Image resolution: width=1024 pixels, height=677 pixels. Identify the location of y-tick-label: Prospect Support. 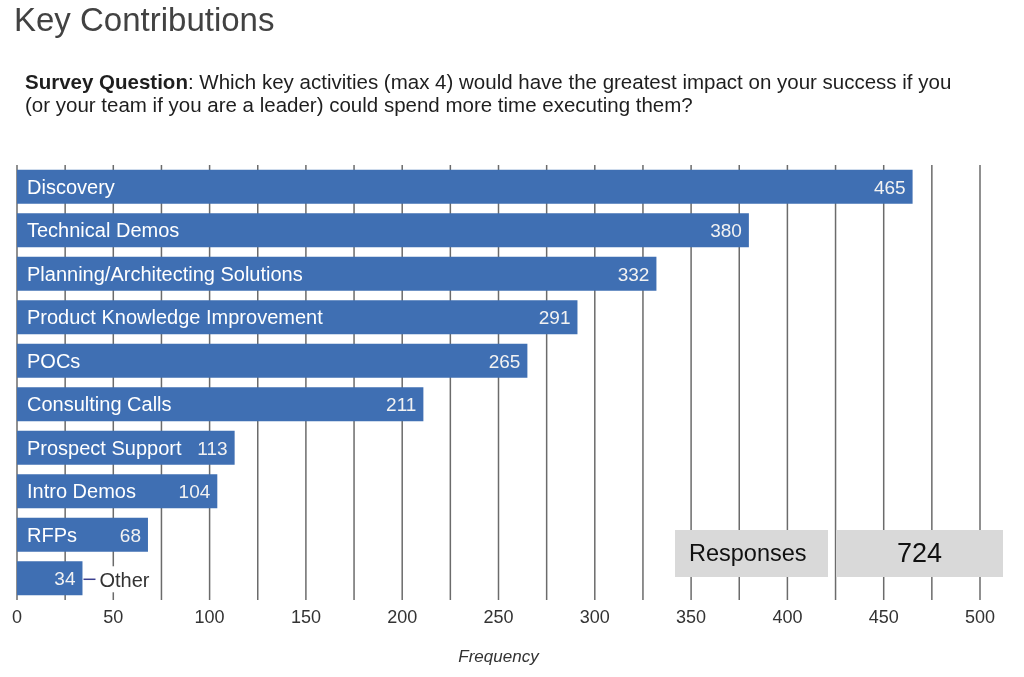
(104, 447).